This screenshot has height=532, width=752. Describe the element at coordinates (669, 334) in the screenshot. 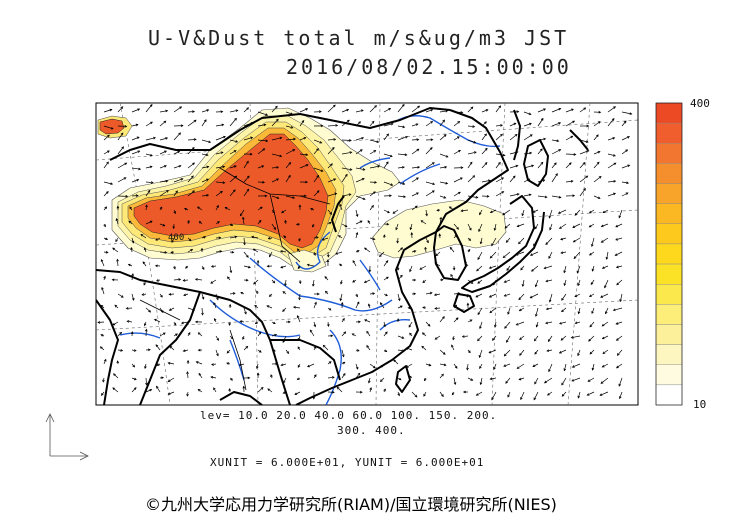

I see `colorbar-swatch` at that location.